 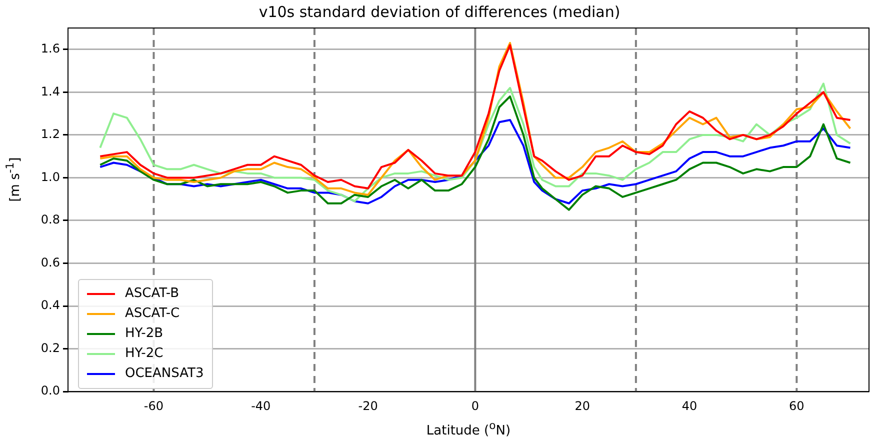 What do you see at coordinates (261, 405) in the screenshot?
I see `x-tick-label: -40` at bounding box center [261, 405].